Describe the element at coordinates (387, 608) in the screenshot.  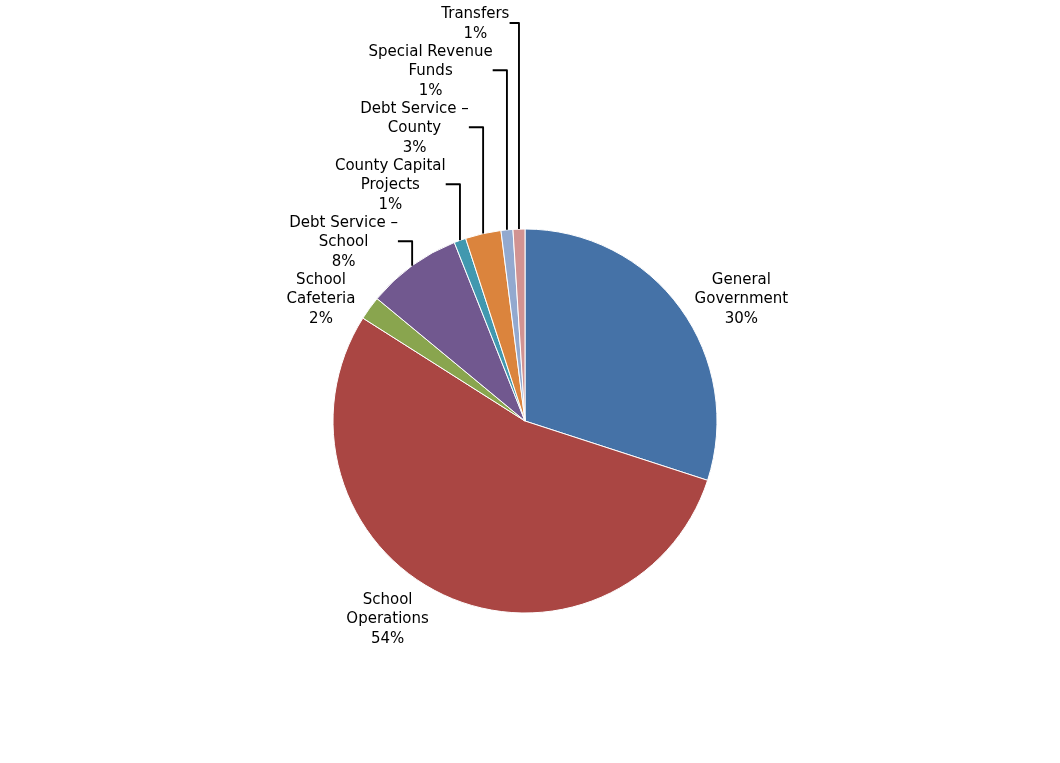
I see `slice-label: School Operations` at that location.